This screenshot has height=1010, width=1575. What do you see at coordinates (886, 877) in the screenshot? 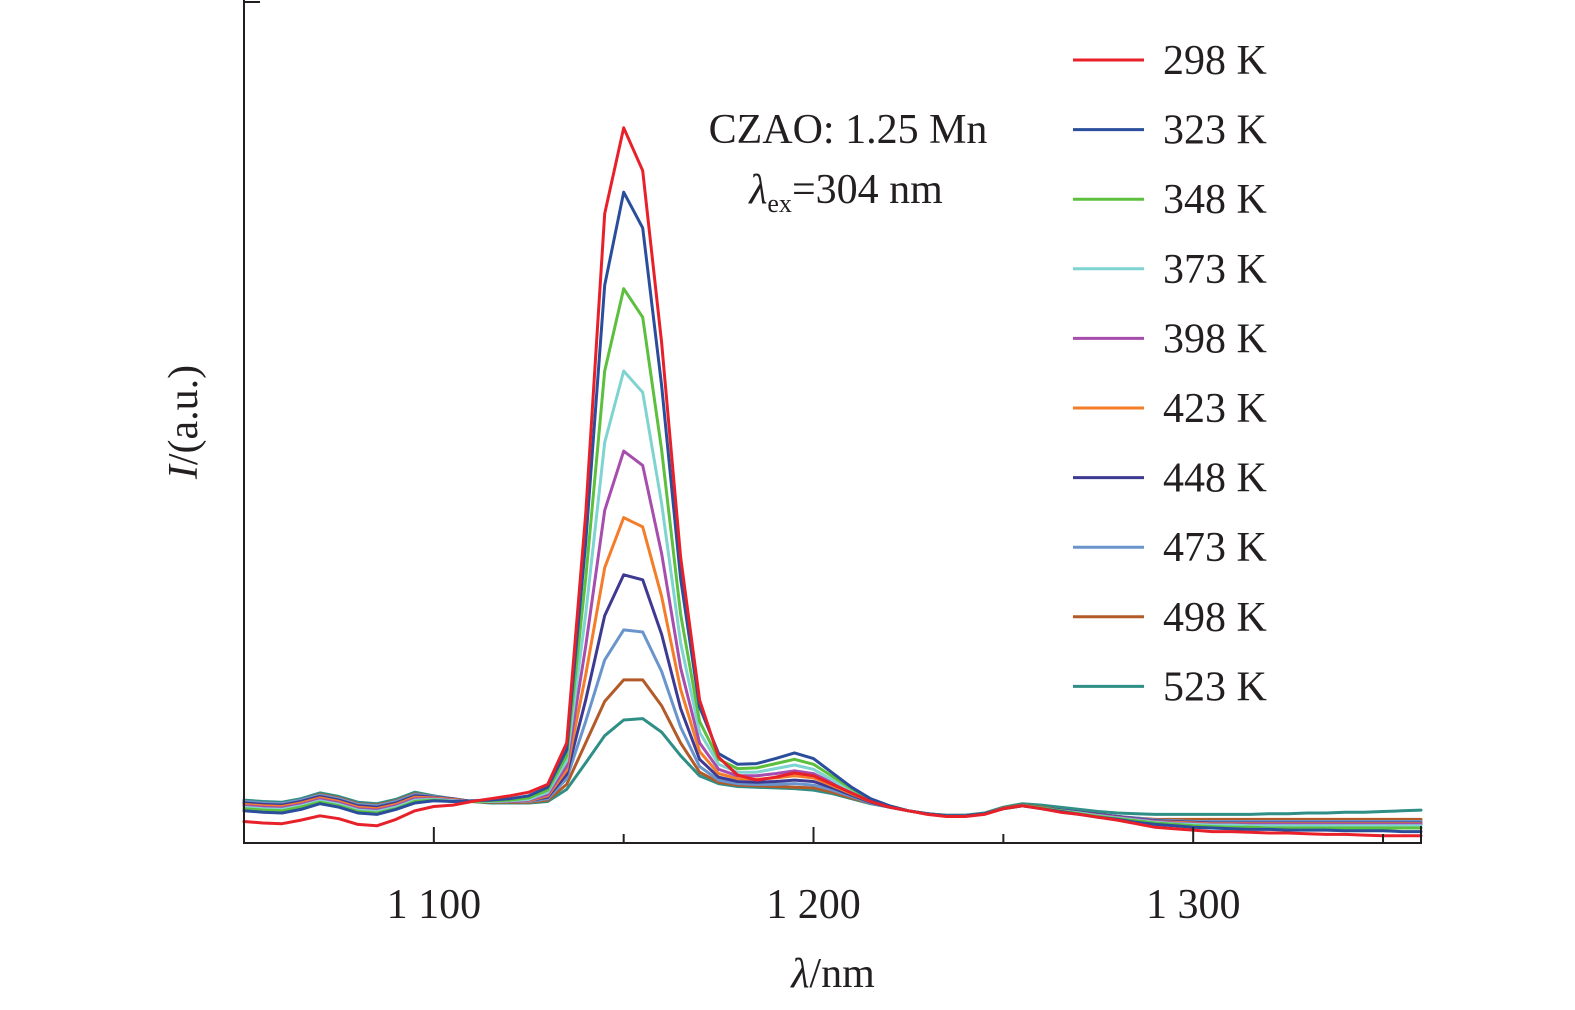
I see `x-ticks: 1 100 1 200 1 300` at bounding box center [886, 877].